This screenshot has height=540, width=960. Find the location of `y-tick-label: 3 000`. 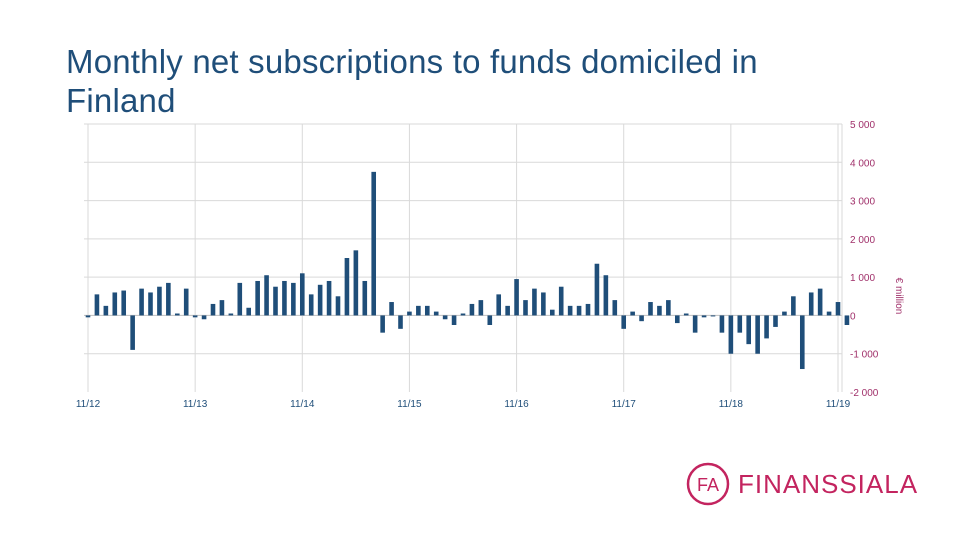

y-tick-label: 3 000 is located at coordinates (862, 202).